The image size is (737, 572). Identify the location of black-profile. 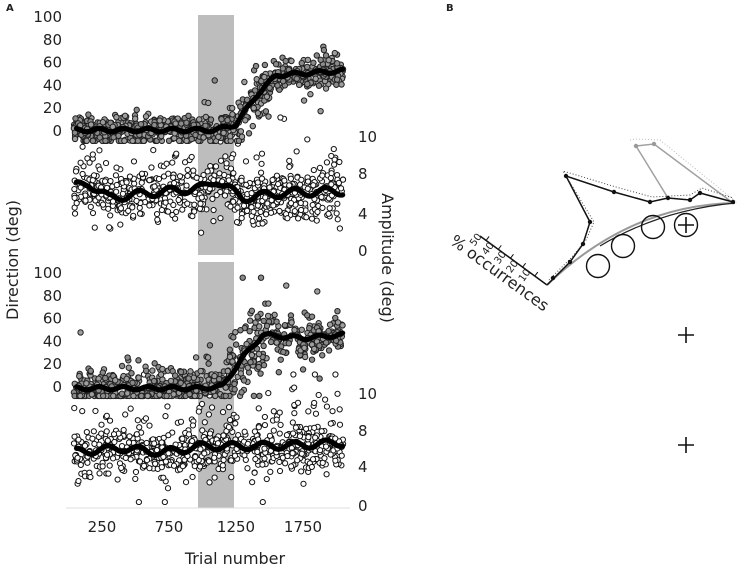
(640, 230).